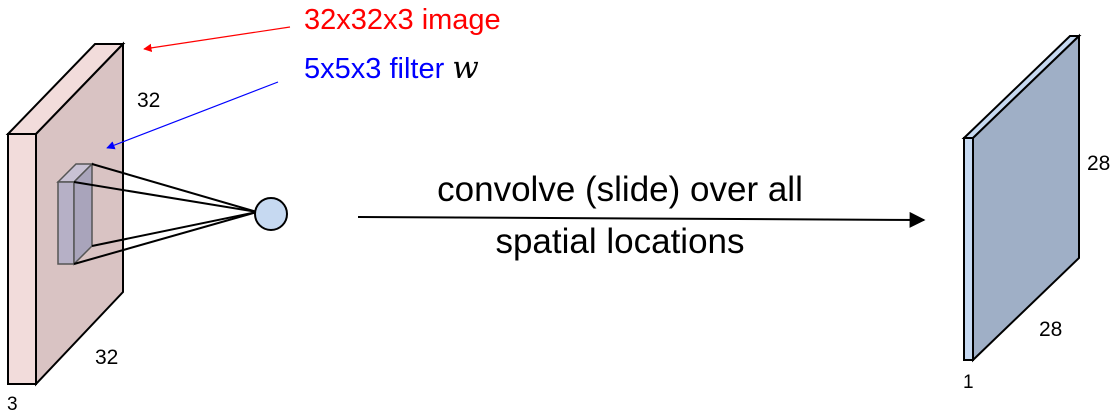 The height and width of the screenshot is (415, 1118). I want to click on output-neuron, so click(271, 214).